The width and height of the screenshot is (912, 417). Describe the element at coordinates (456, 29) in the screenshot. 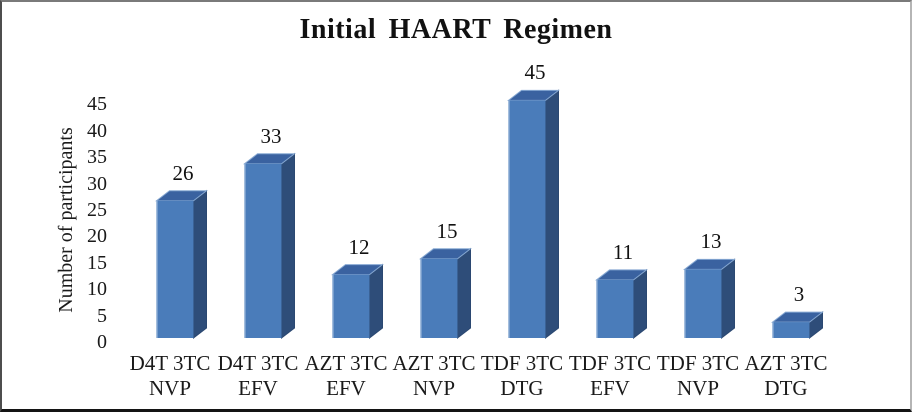

I see `chart-title: Initial HAART Regimen` at that location.